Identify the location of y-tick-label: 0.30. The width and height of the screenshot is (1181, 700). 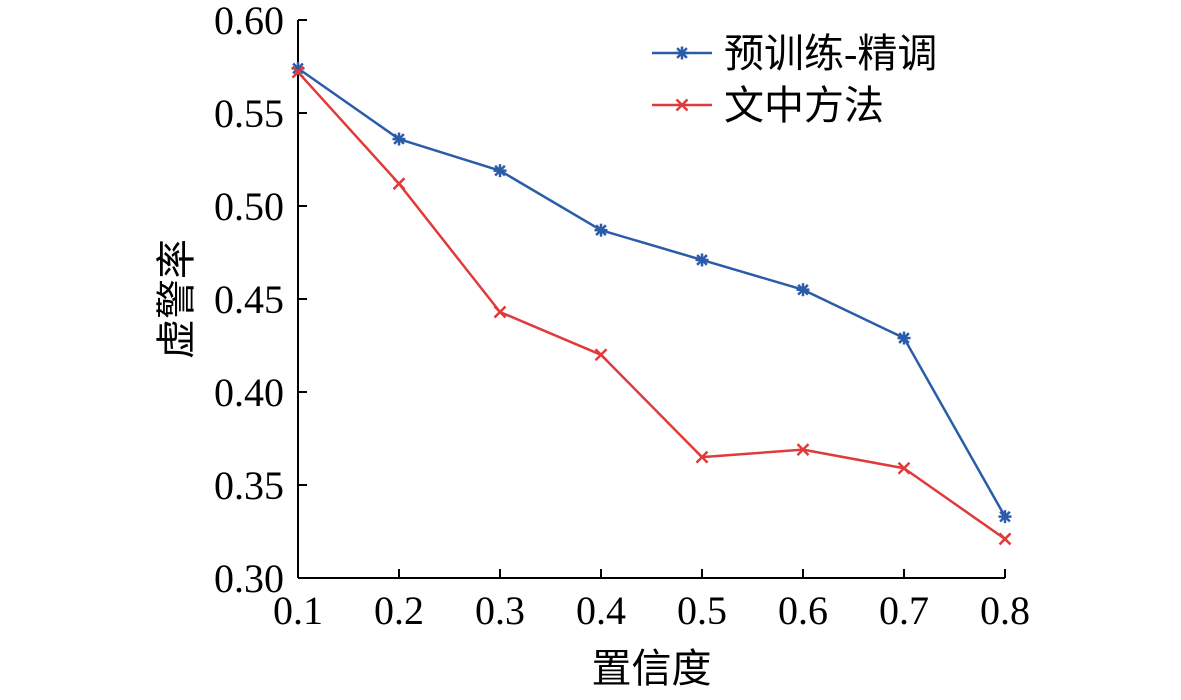
(249, 578).